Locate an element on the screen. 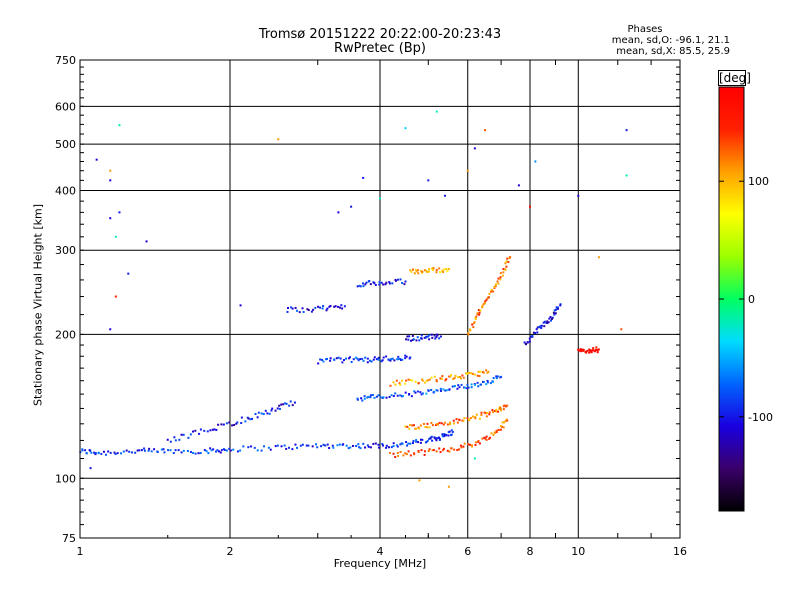  phase-stats-o: mean, sd,O: -96.1, 21.1 is located at coordinates (670, 40).